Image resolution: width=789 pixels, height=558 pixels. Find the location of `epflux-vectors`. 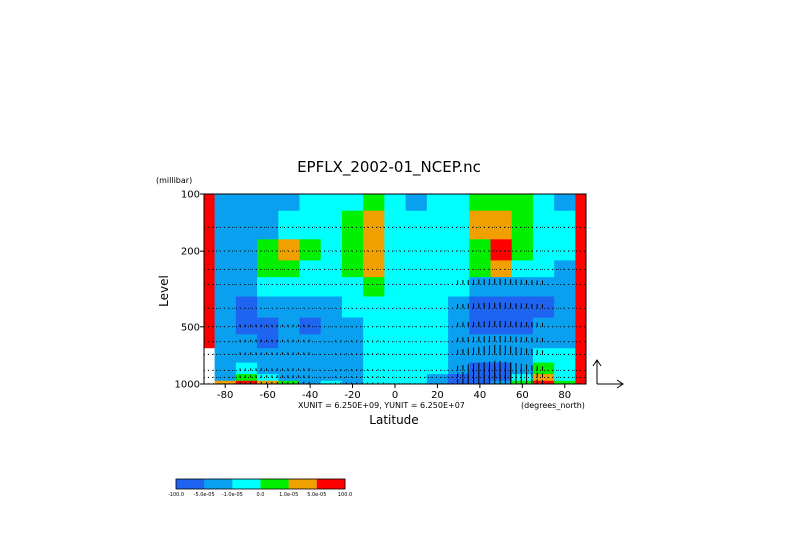

epflux-vectors is located at coordinates (394, 305).